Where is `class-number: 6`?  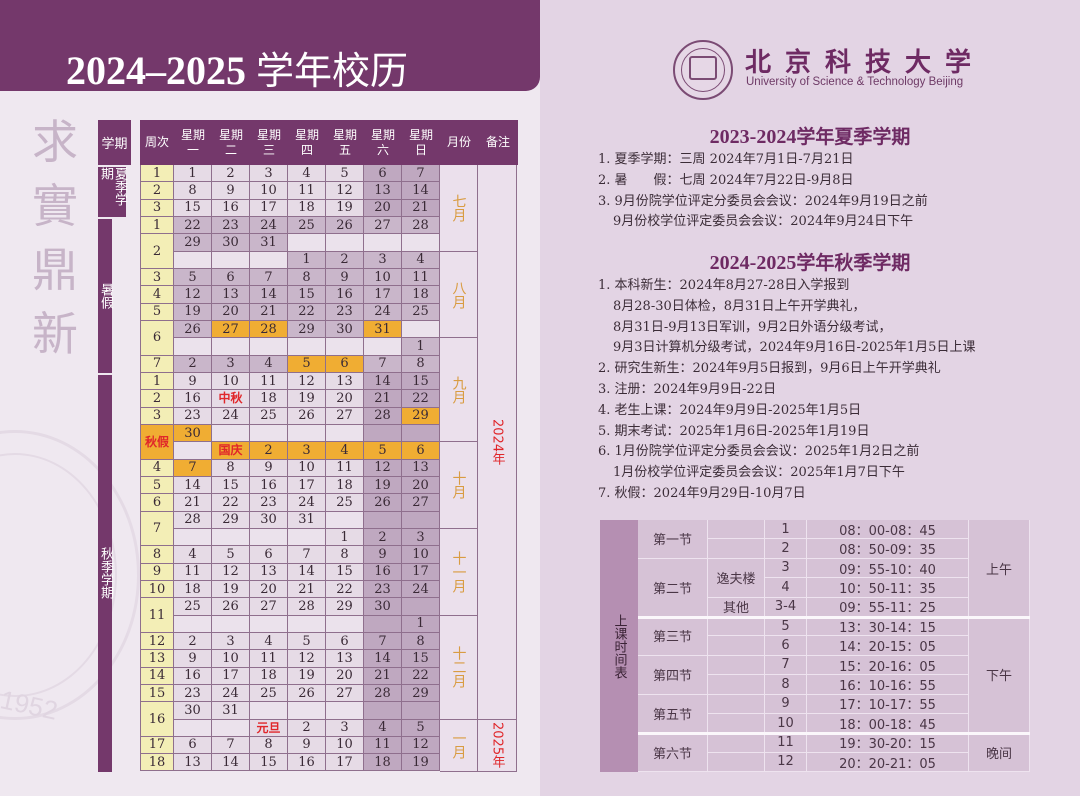 class-number: 6 is located at coordinates (786, 646).